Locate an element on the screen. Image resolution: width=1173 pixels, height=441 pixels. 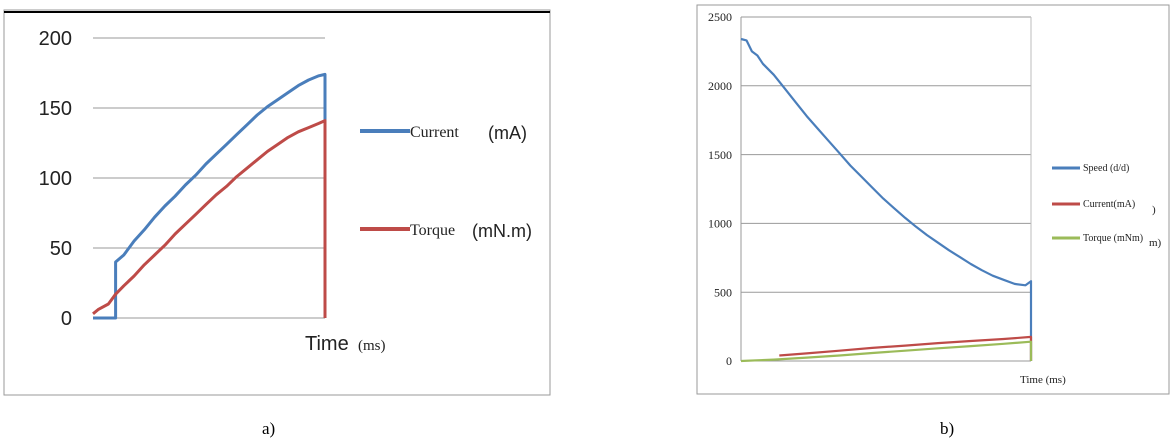
y-tick-label: 100 is located at coordinates (55, 179).